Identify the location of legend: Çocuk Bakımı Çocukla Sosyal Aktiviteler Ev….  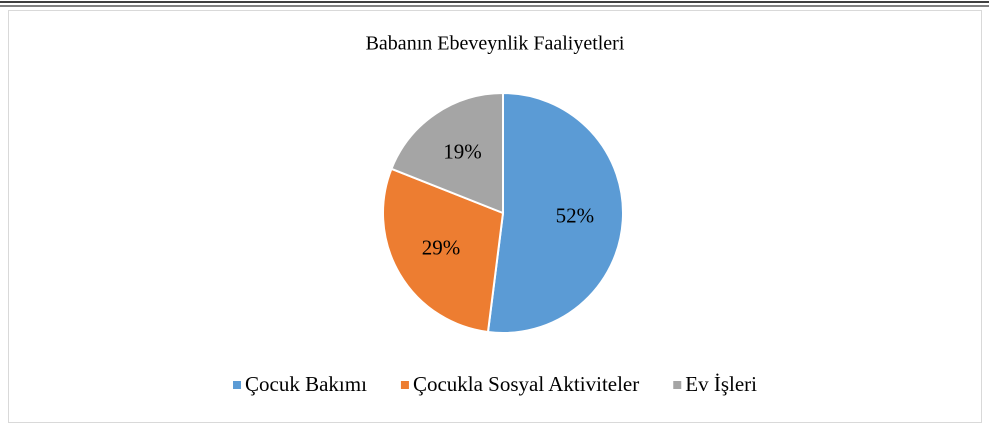
(495, 384).